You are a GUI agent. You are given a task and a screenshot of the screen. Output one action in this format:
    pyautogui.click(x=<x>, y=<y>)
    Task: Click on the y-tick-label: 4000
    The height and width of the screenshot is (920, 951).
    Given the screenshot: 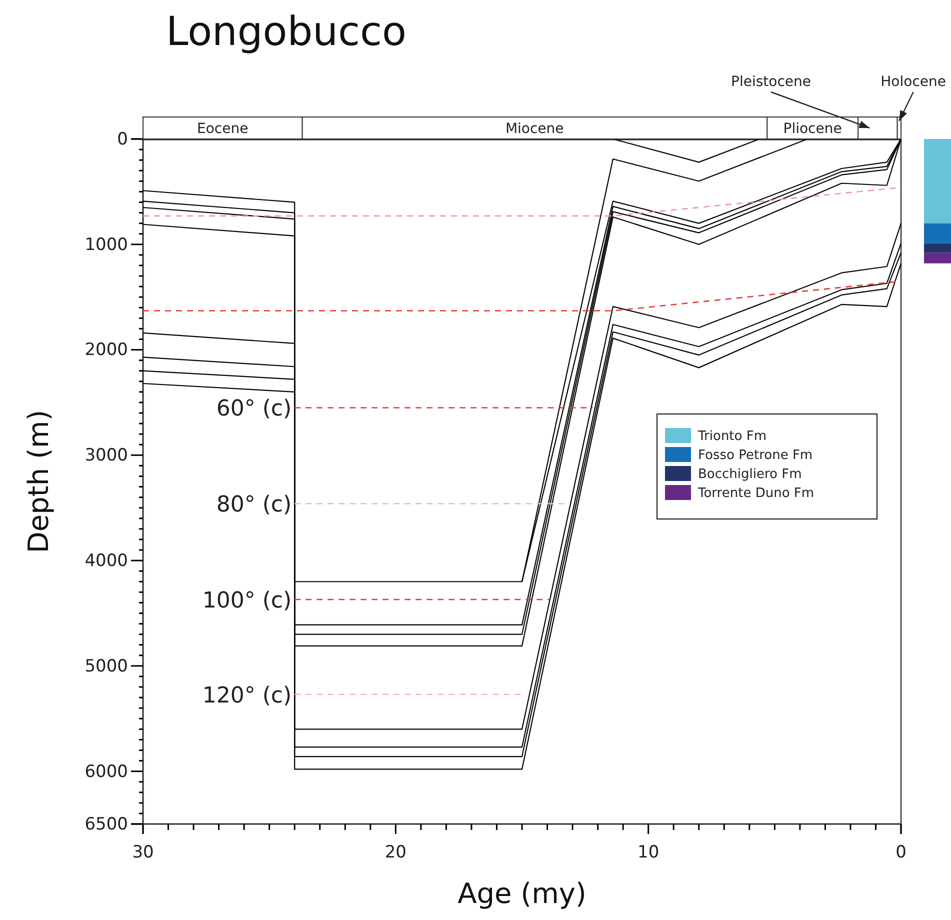 What is the action you would take?
    pyautogui.click(x=106, y=560)
    